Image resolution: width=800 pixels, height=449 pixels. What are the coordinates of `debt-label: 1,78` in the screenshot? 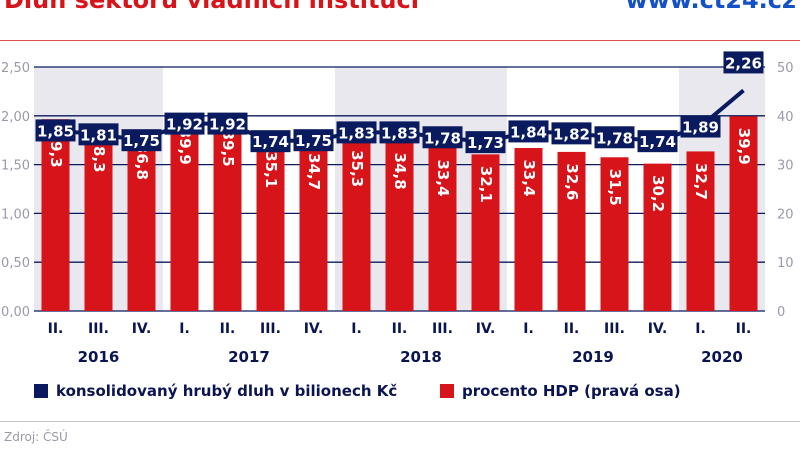 It's located at (614, 138).